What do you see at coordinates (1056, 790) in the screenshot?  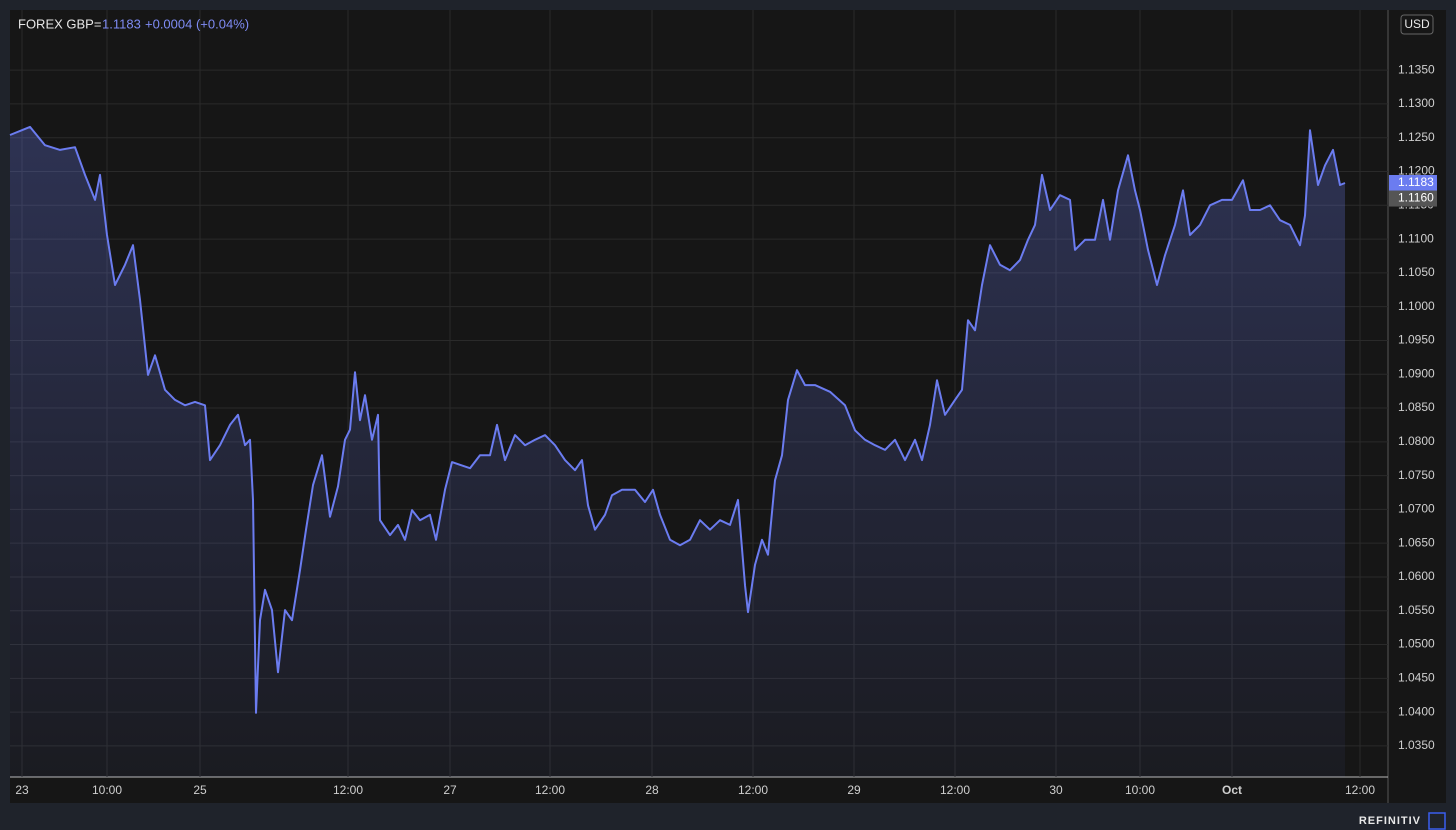 I see `x-tick-label: 30` at bounding box center [1056, 790].